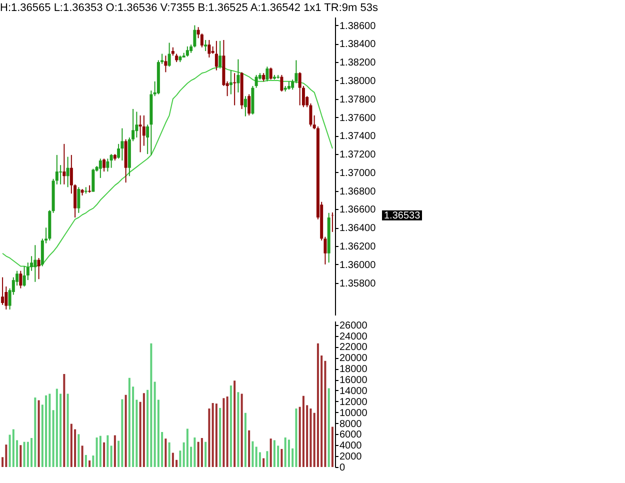  I want to click on y-tick-label: 1.36600, so click(358, 210).